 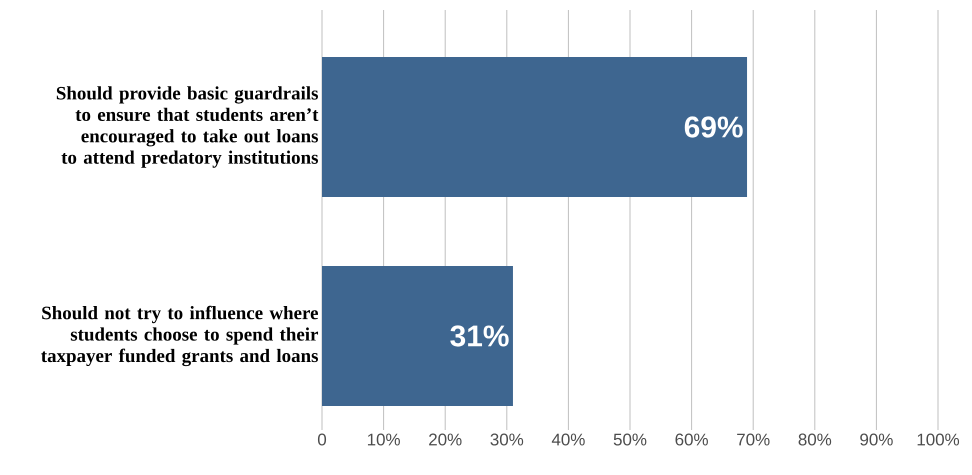 I want to click on x-tick-label: 10%, so click(x=384, y=440).